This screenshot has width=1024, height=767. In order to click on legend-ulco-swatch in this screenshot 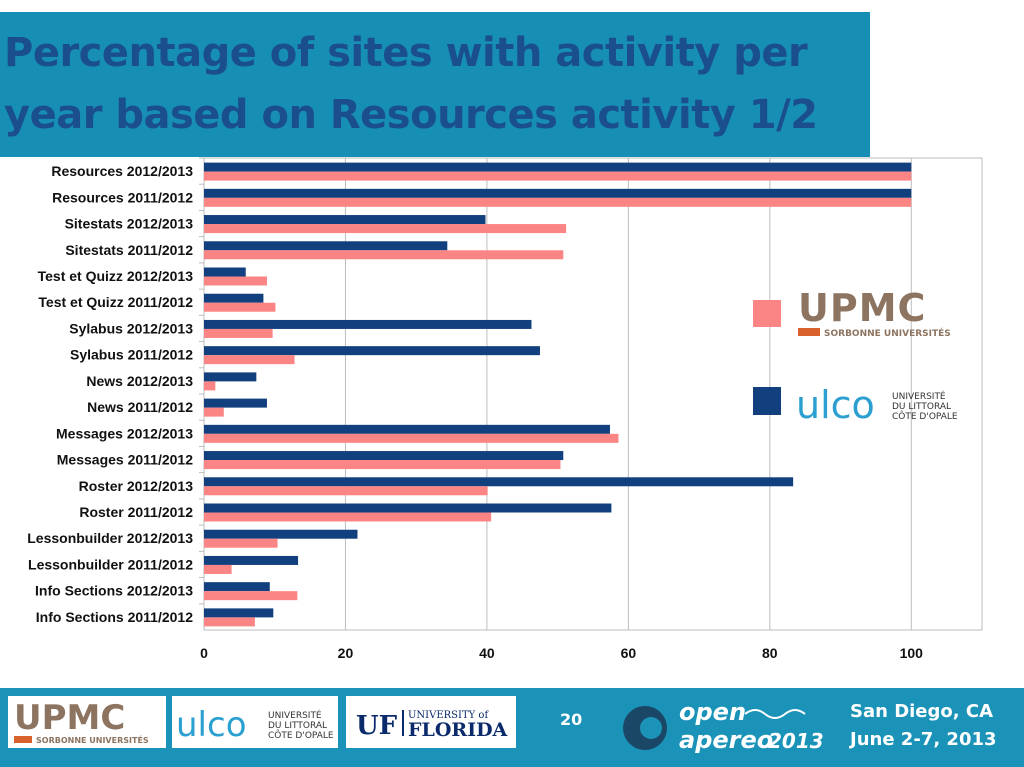, I will do `click(767, 401)`.